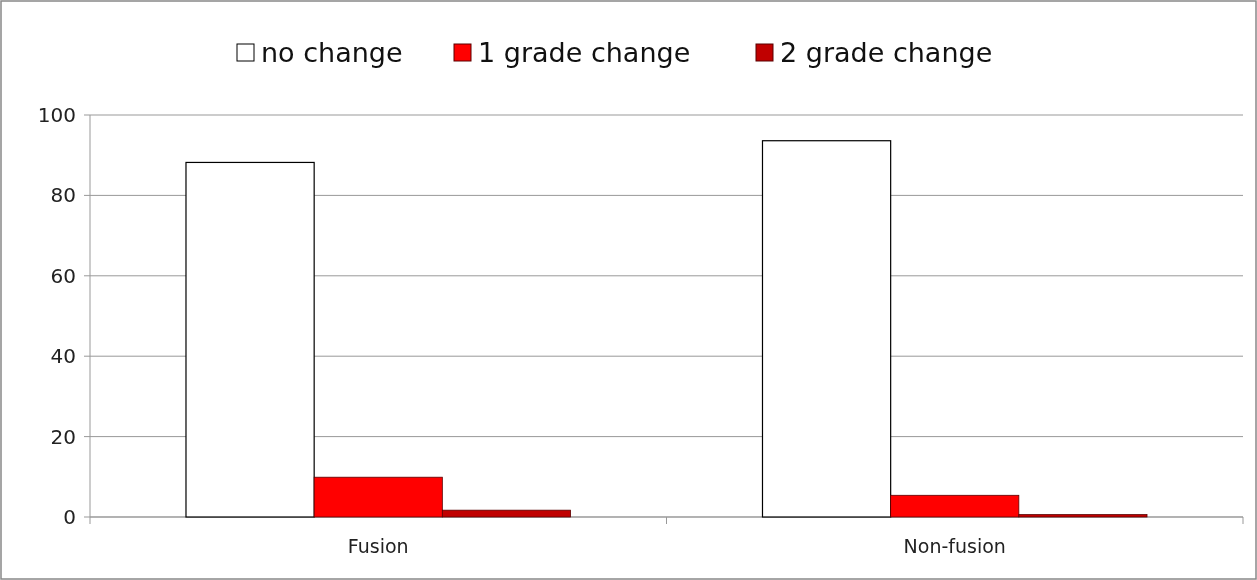 The width and height of the screenshot is (1257, 580). What do you see at coordinates (63, 195) in the screenshot?
I see `y-tick-label: 80` at bounding box center [63, 195].